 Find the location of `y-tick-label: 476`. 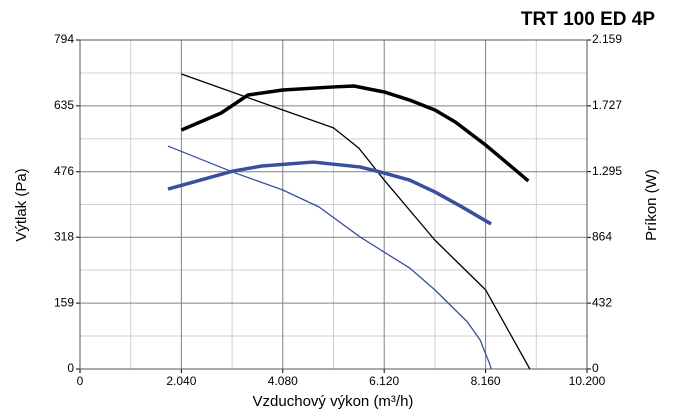

y-tick-label: 476 is located at coordinates (64, 171).